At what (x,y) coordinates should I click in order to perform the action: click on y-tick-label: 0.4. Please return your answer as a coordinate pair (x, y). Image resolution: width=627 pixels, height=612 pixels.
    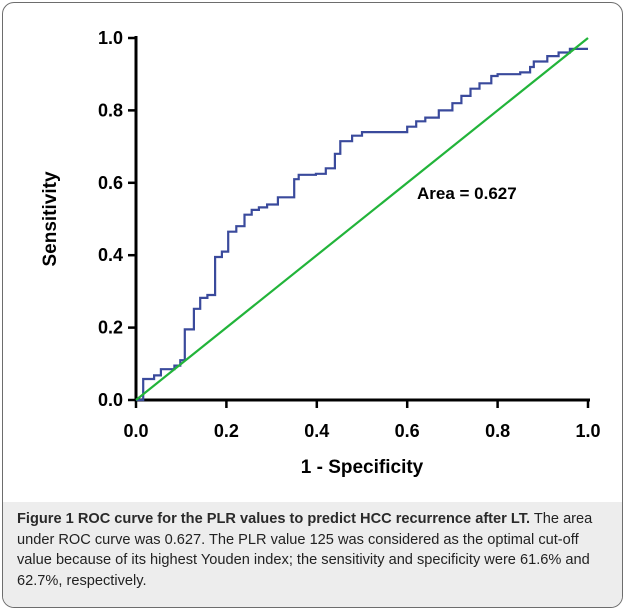
    Looking at the image, I should click on (110, 255).